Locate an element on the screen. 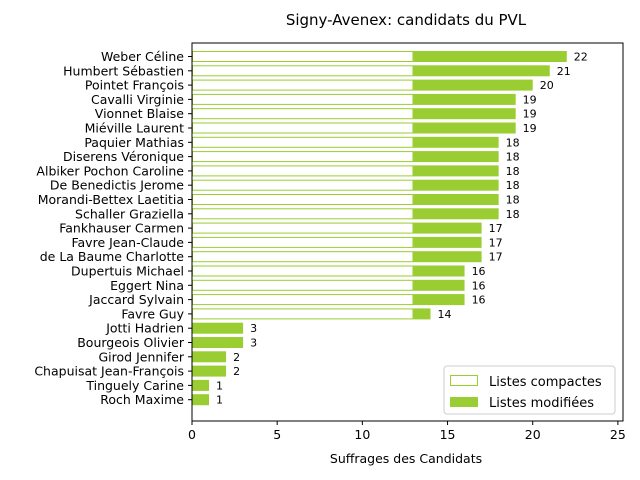  x-tick-label: 25 is located at coordinates (618, 434).